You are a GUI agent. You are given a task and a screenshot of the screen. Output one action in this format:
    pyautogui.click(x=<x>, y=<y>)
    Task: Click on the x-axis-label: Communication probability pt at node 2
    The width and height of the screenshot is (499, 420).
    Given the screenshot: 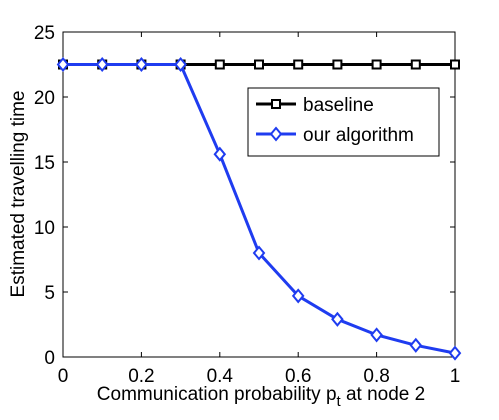 What is the action you would take?
    pyautogui.click(x=261, y=397)
    